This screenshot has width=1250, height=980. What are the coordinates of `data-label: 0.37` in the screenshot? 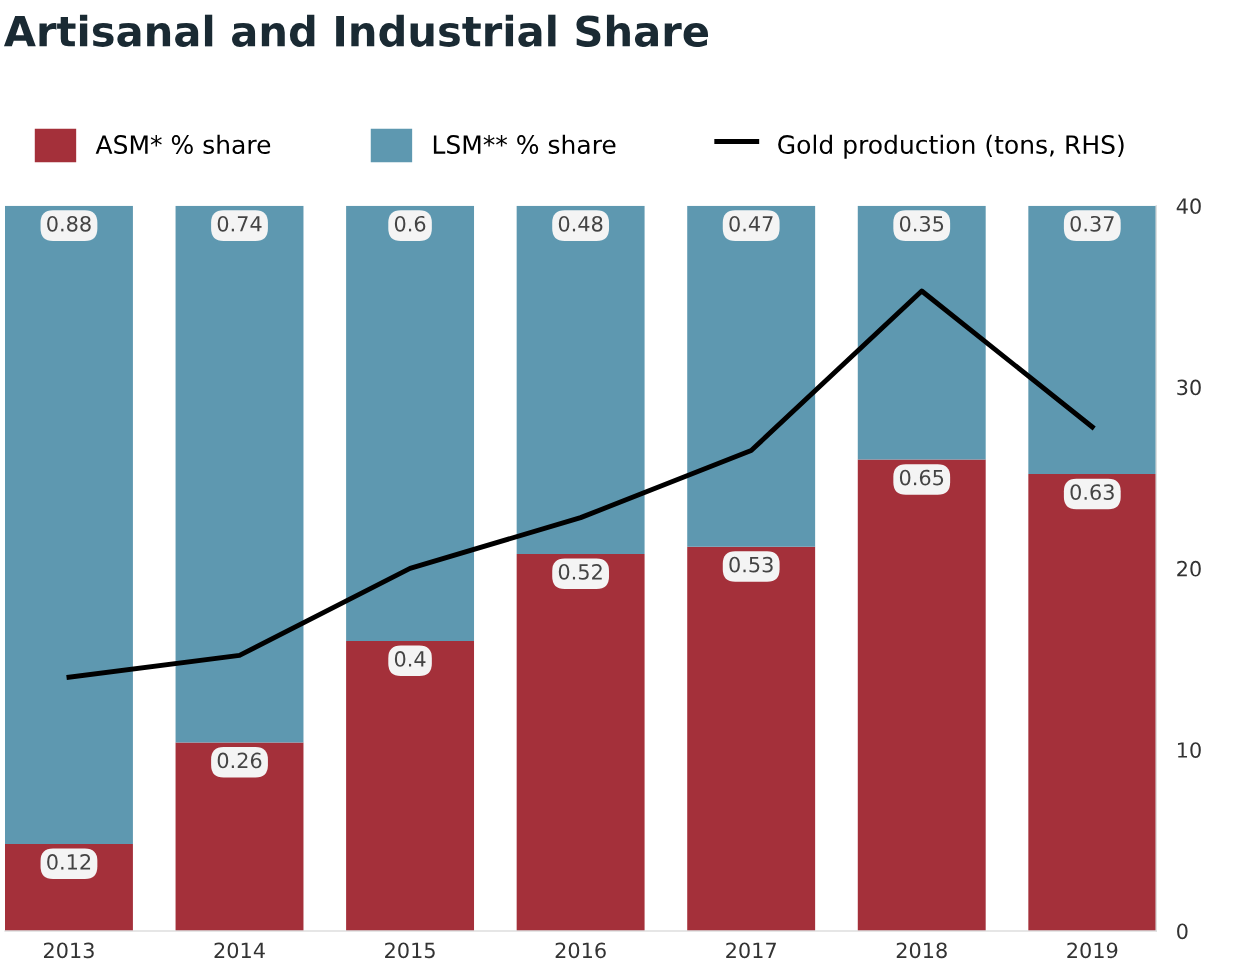 It's located at (1092, 223).